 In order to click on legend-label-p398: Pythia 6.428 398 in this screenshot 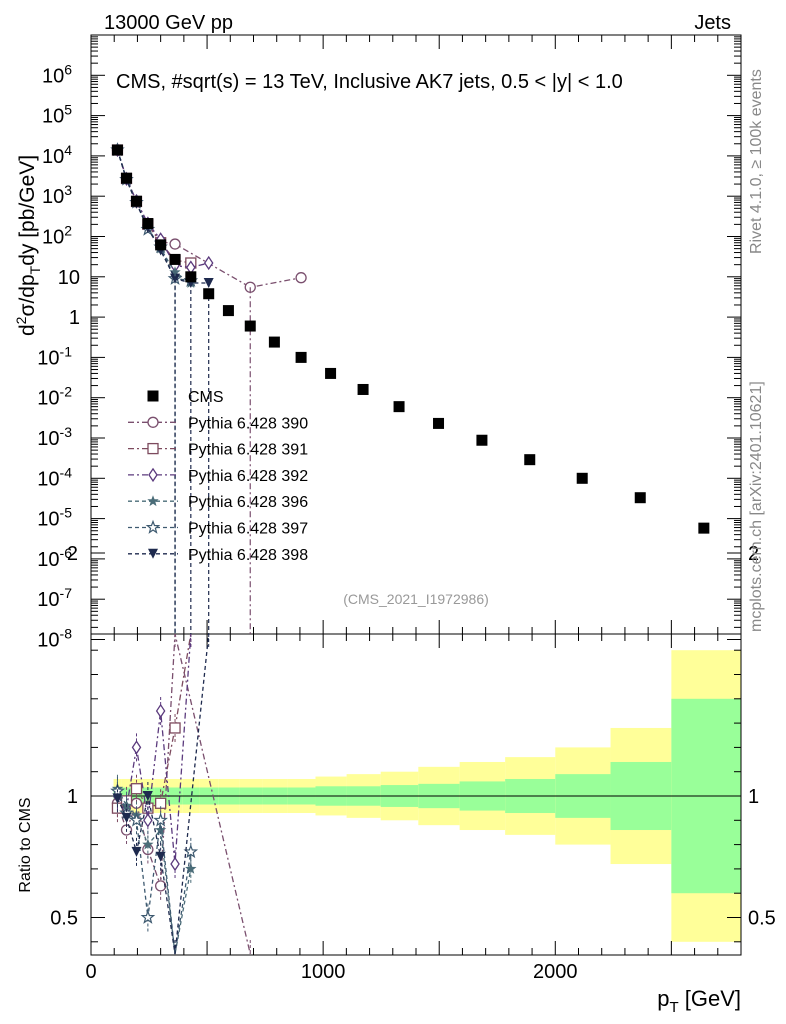, I will do `click(248, 555)`.